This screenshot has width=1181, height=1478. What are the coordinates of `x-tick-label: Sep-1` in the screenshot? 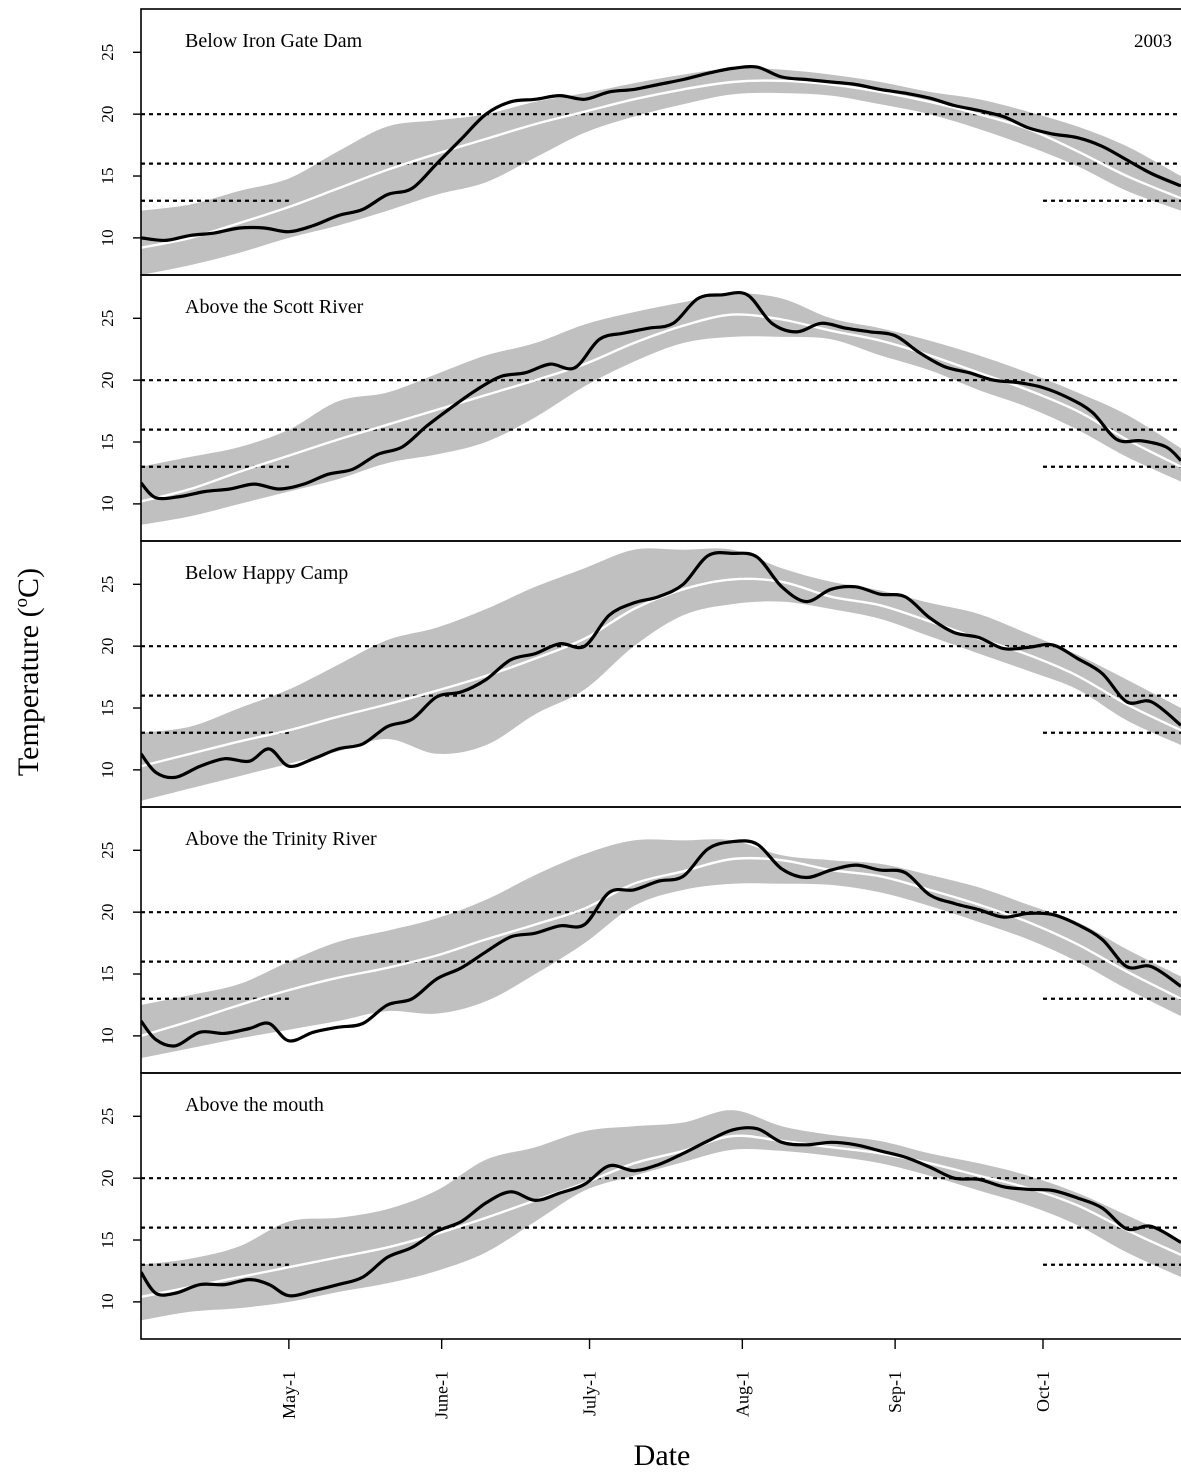 It's located at (895, 1392).